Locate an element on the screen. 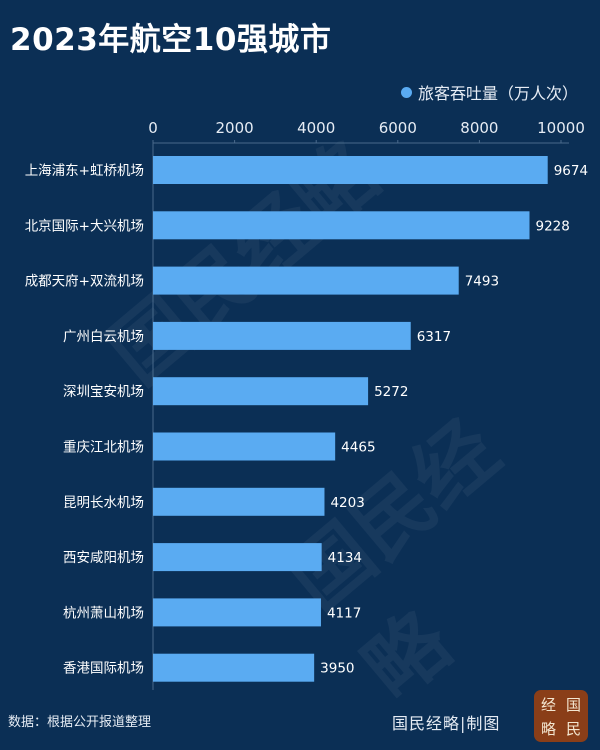  category-label: 成都天府+双流机场 is located at coordinates (84, 282).